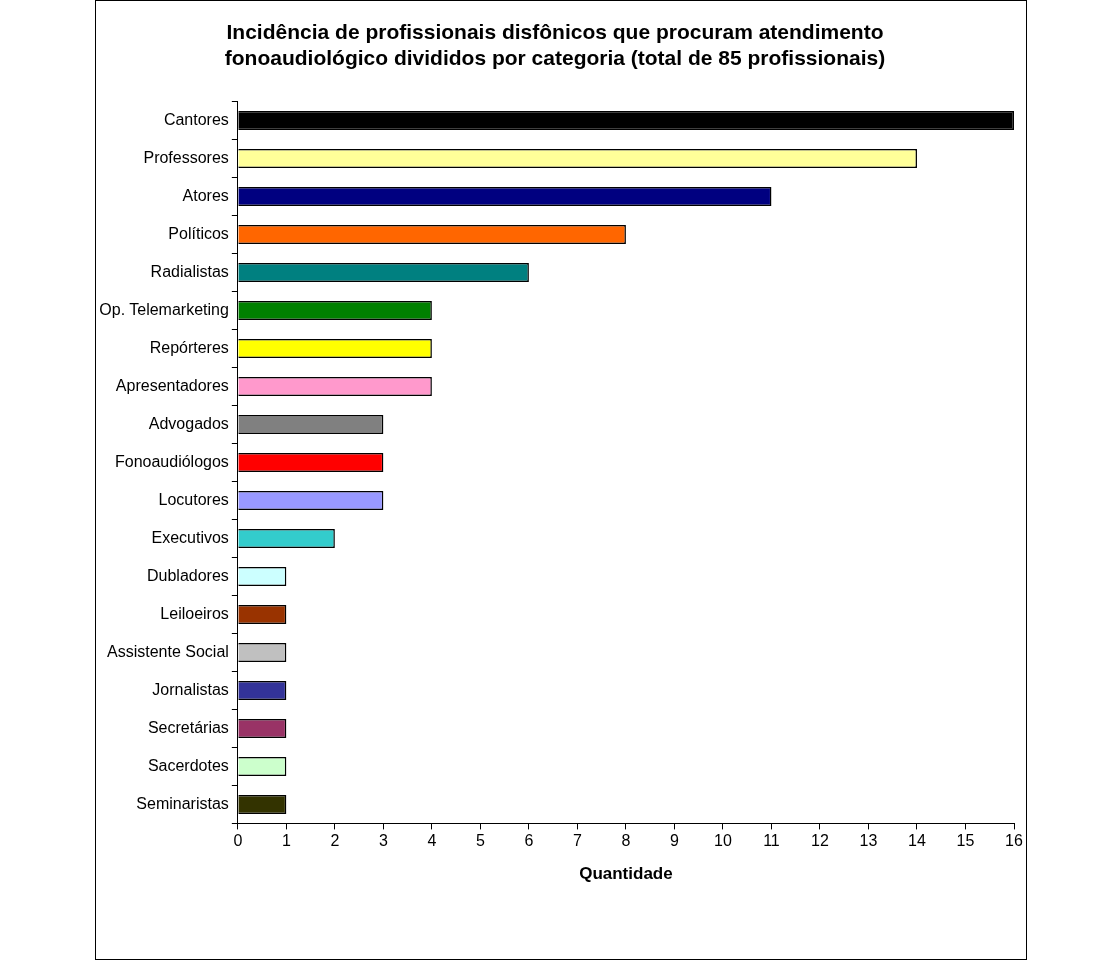 Image resolution: width=1118 pixels, height=960 pixels. I want to click on y-tick-label: Secretárias, so click(188, 727).